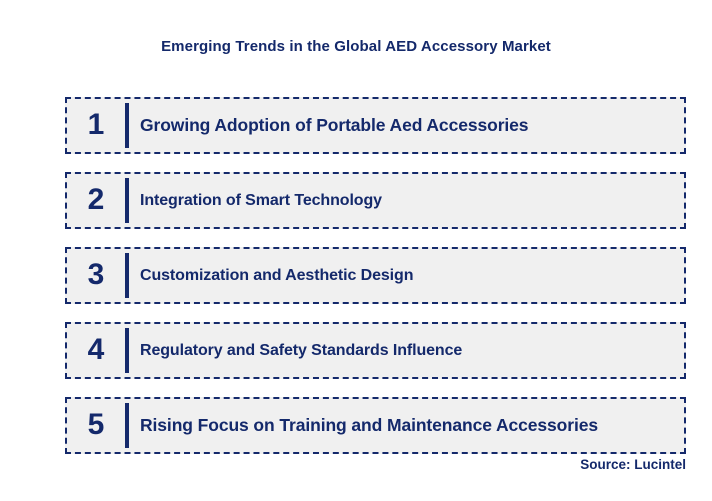 The height and width of the screenshot is (501, 712). Describe the element at coordinates (96, 274) in the screenshot. I see `trend-number: 3` at that location.